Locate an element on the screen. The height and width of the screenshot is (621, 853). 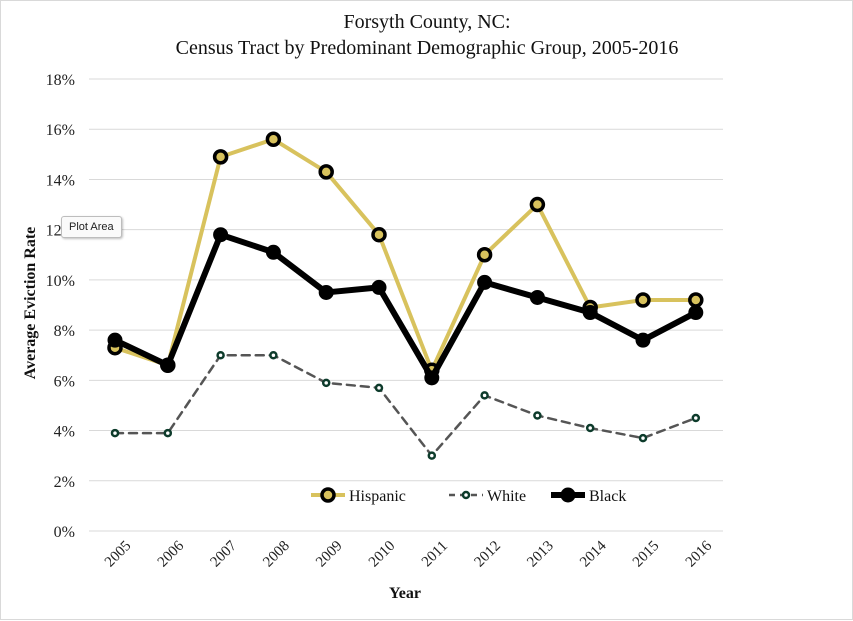
legend-marker-black is located at coordinates (568, 495).